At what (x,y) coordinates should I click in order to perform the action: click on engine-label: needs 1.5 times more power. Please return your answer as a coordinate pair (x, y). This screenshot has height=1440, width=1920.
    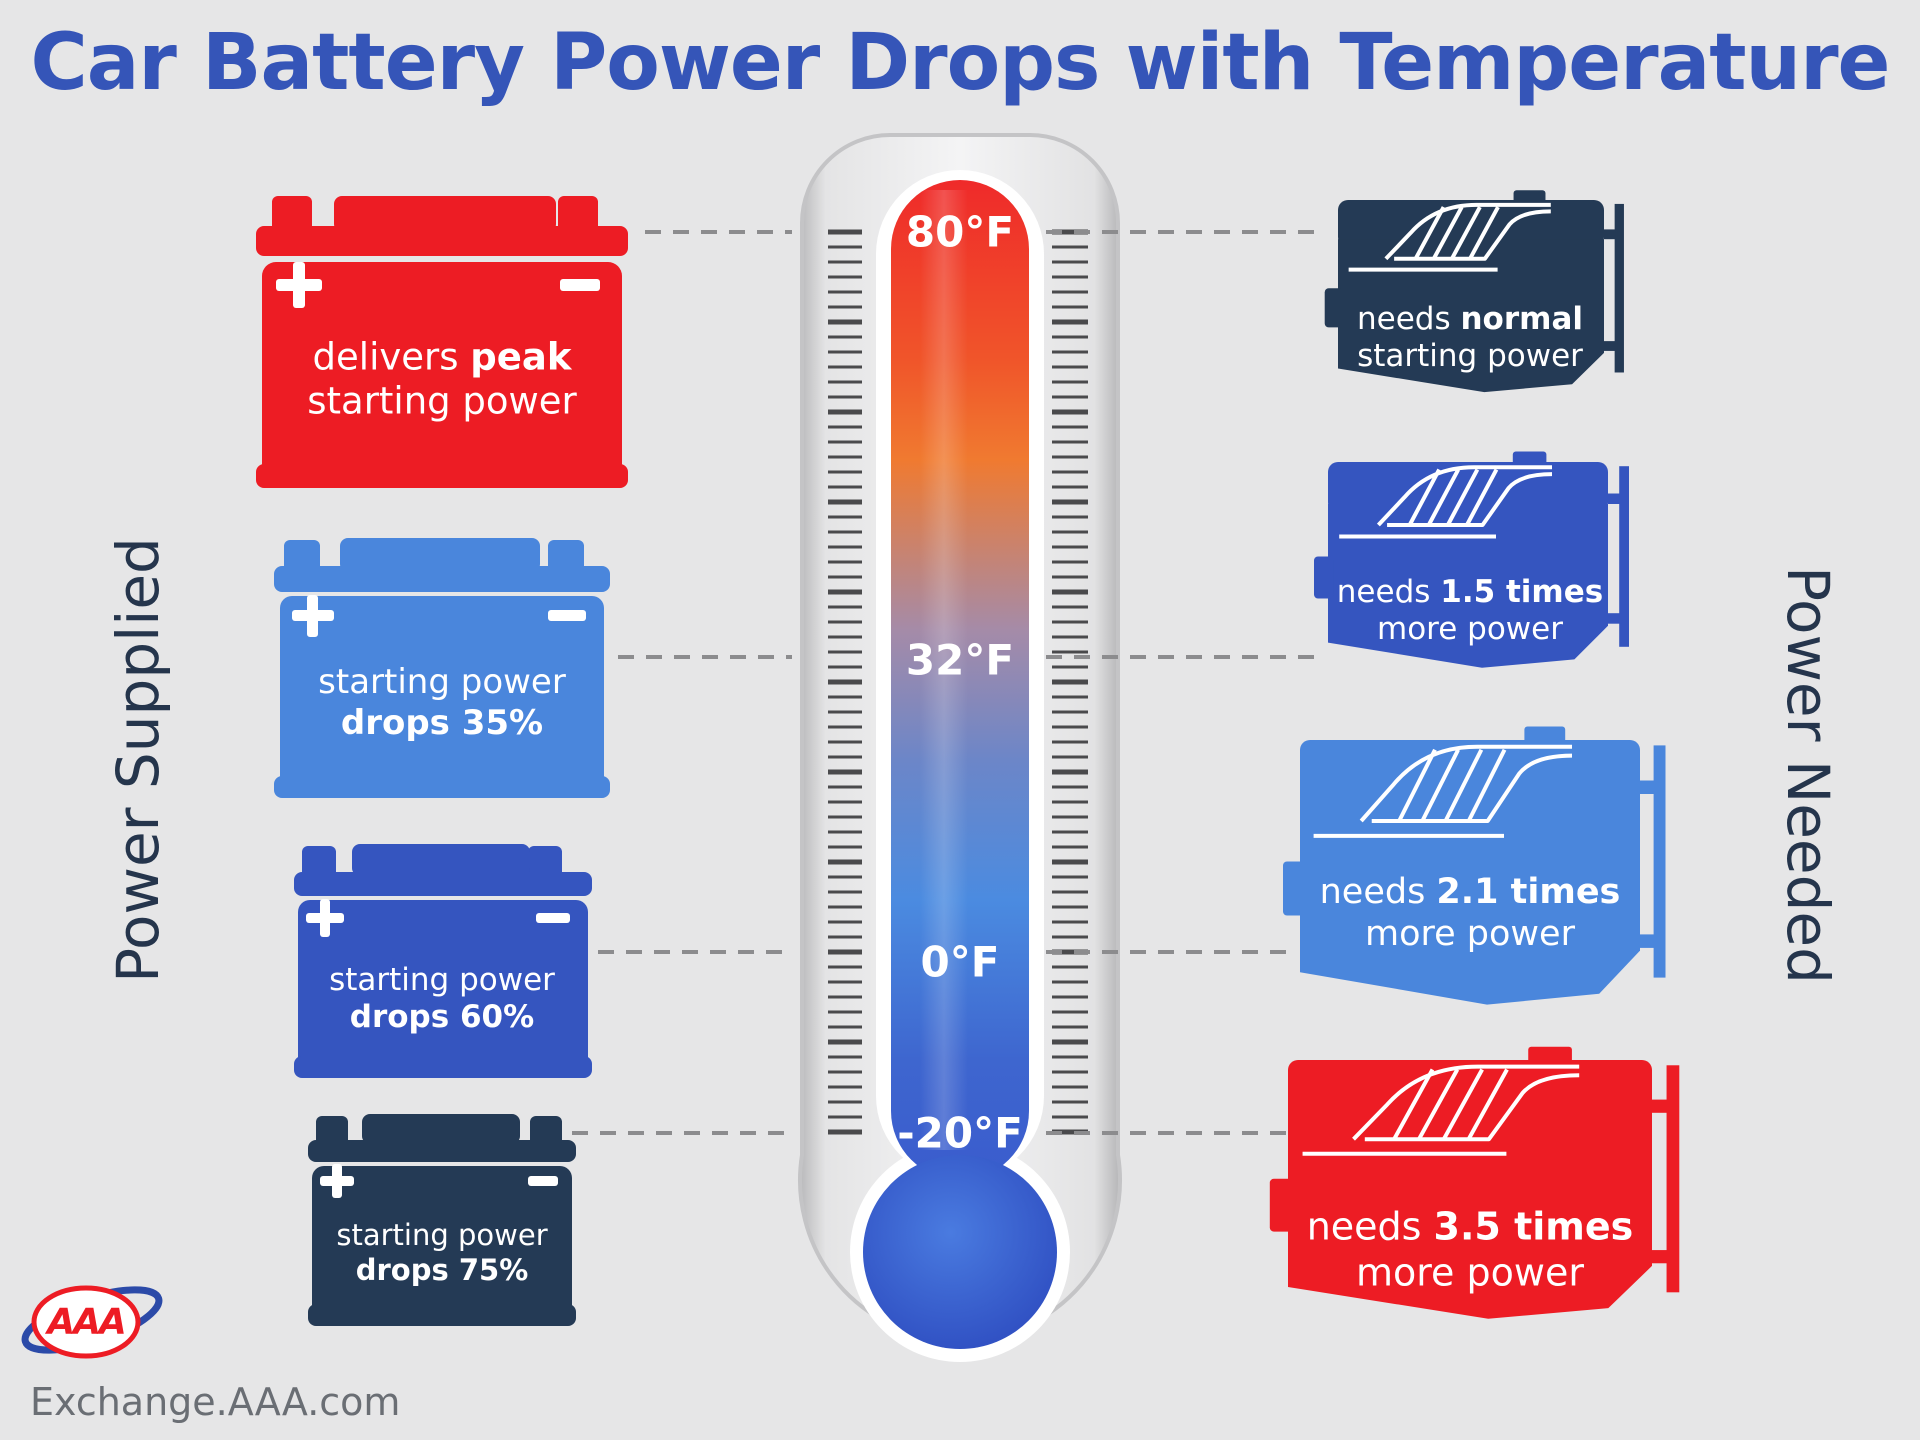
    Looking at the image, I should click on (1470, 610).